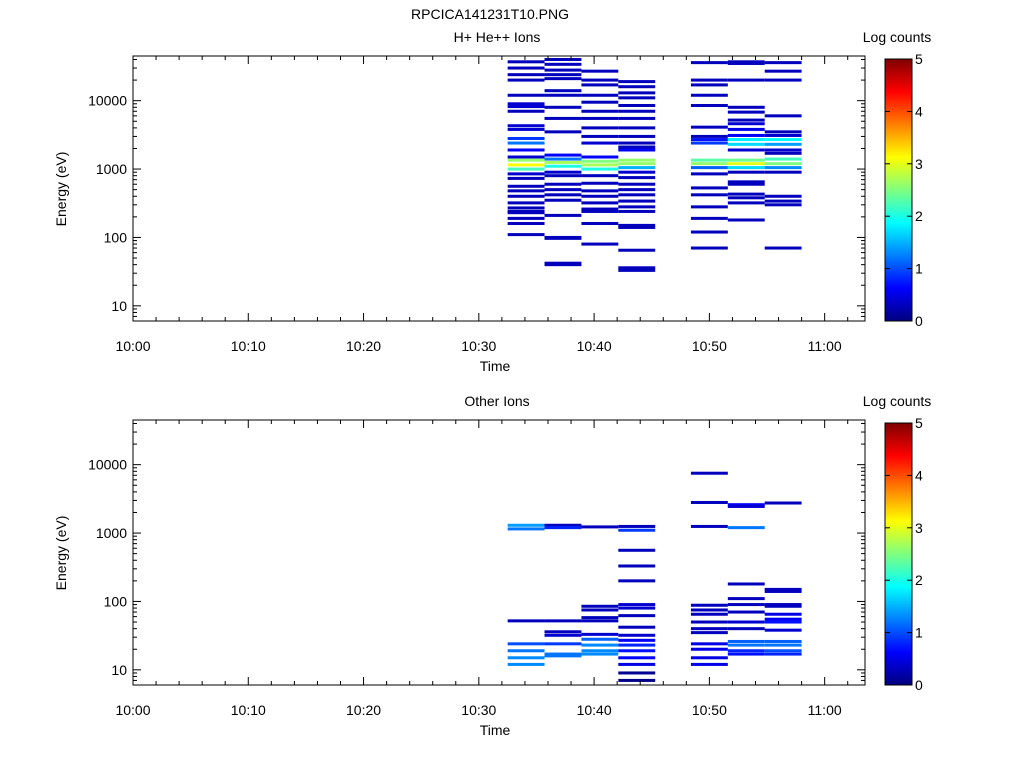  What do you see at coordinates (248, 346) in the screenshot?
I see `x-tick-label: 10:10` at bounding box center [248, 346].